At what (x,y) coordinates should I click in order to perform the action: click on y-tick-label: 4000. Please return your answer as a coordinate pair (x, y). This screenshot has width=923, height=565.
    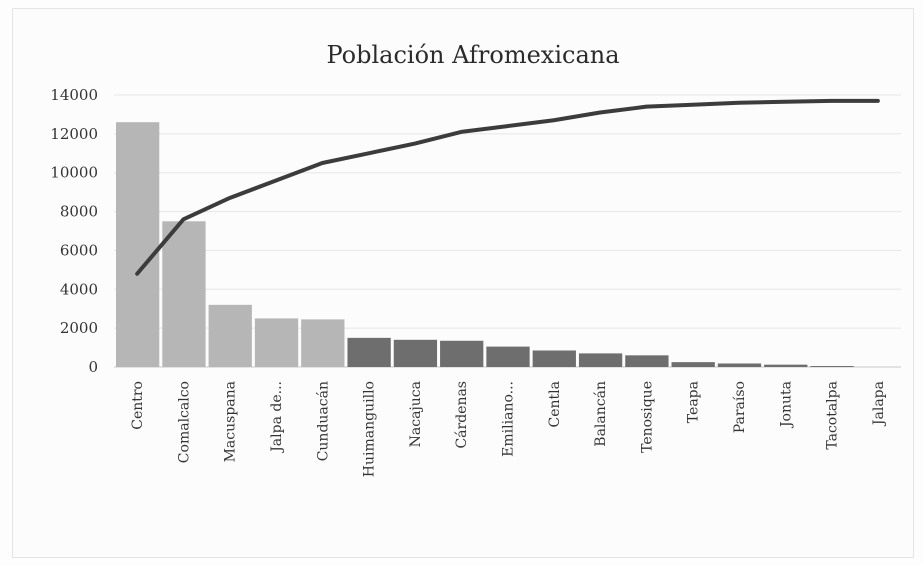
    Looking at the image, I should click on (79, 289).